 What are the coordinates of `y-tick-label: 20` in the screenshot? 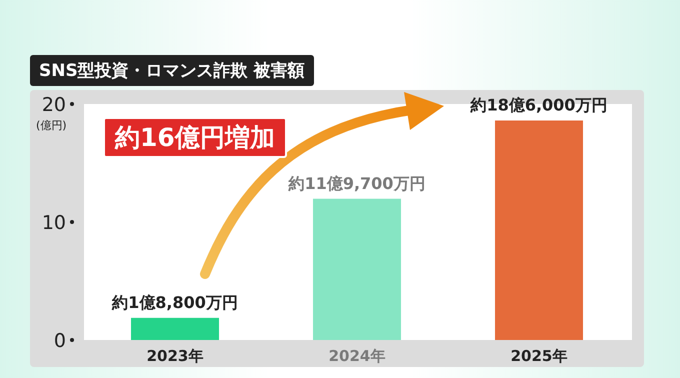 It's located at (54, 105).